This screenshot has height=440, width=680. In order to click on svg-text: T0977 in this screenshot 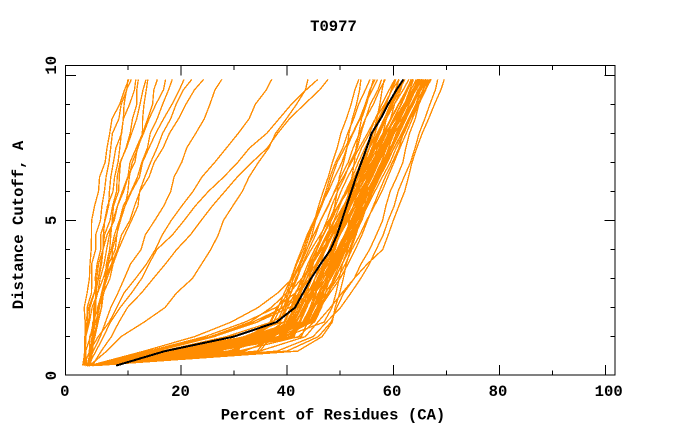, I will do `click(333, 27)`.